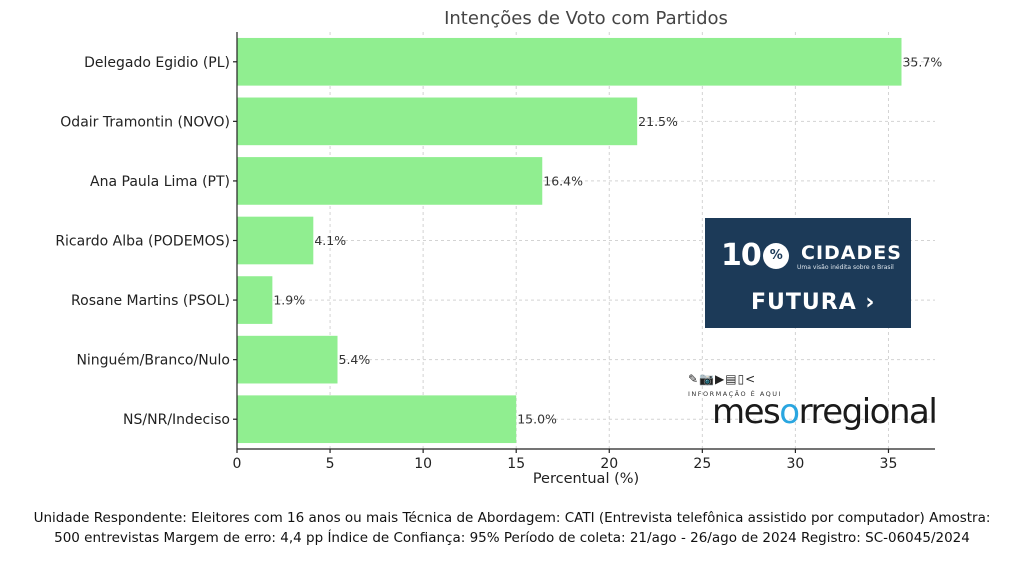 This screenshot has height=566, width=1024. Describe the element at coordinates (330, 240) in the screenshot. I see `bar-value-label: 4.1%` at that location.